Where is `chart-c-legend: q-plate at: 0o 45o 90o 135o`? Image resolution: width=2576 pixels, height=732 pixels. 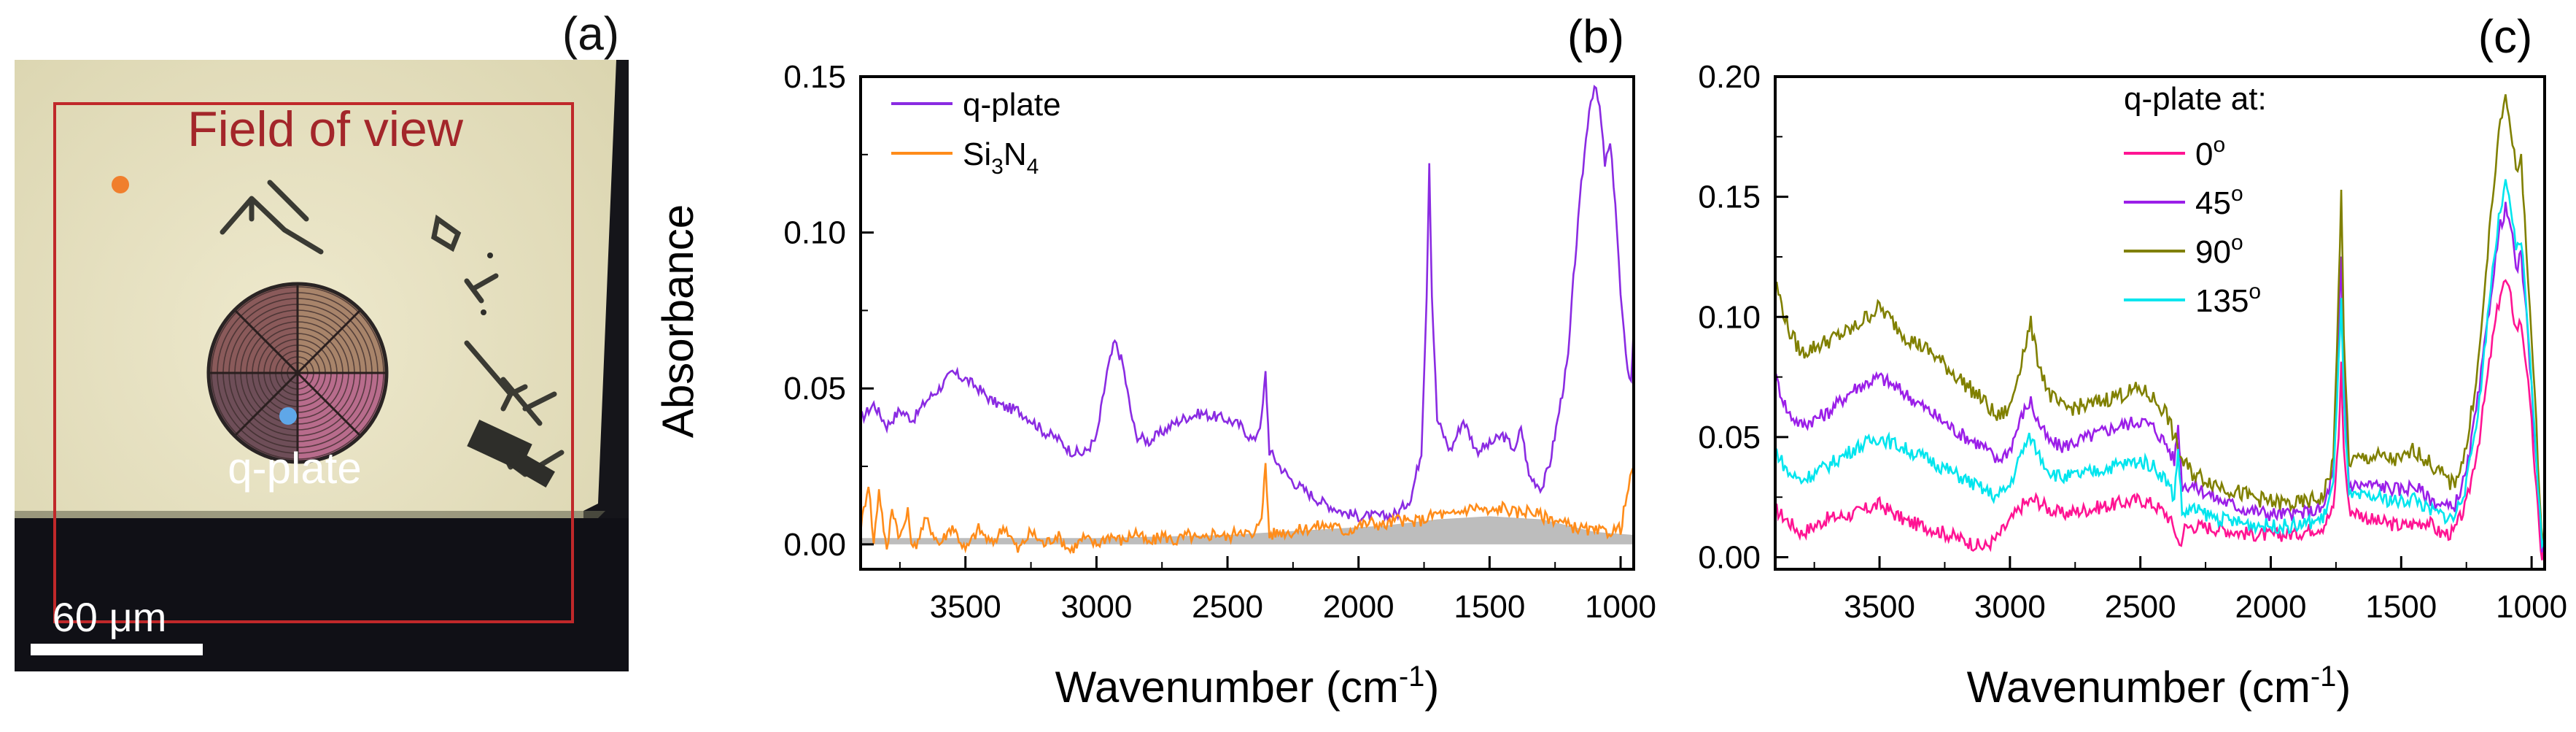 chart-c-legend: q-plate at: 0o 45o 90o 135o is located at coordinates (2195, 200).